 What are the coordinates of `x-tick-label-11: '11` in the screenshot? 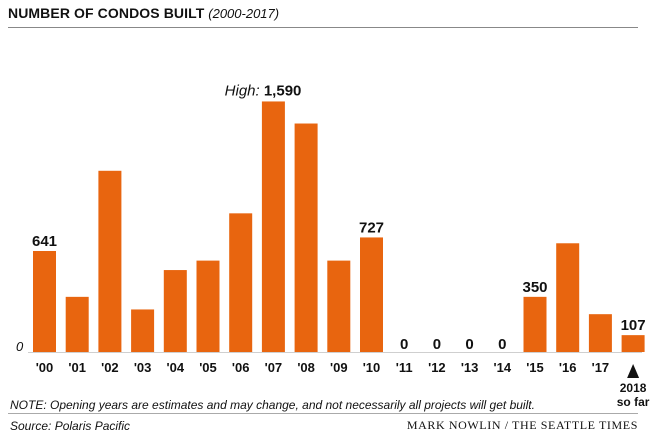 It's located at (404, 367).